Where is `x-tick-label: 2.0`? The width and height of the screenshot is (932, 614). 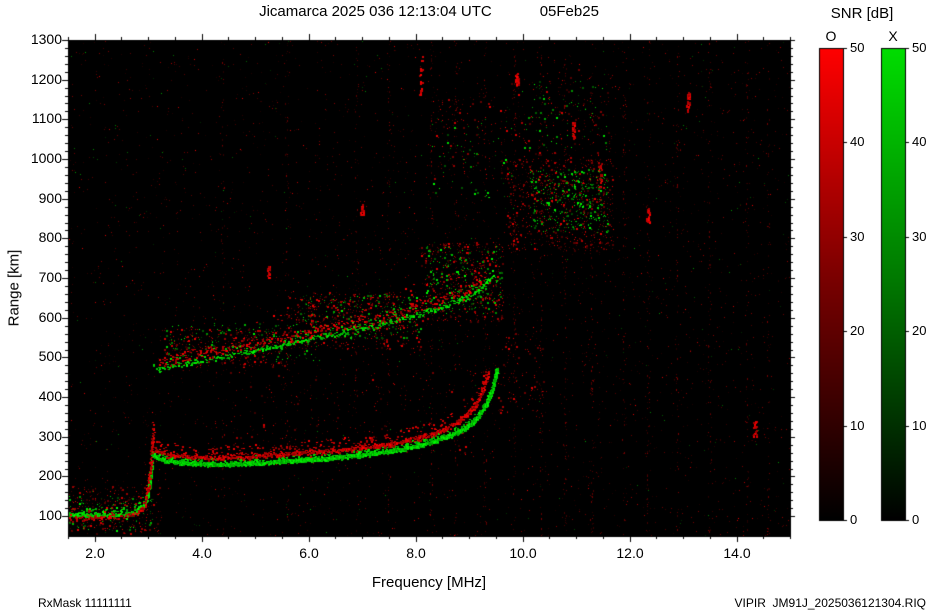
x-tick-label: 2.0 is located at coordinates (95, 553).